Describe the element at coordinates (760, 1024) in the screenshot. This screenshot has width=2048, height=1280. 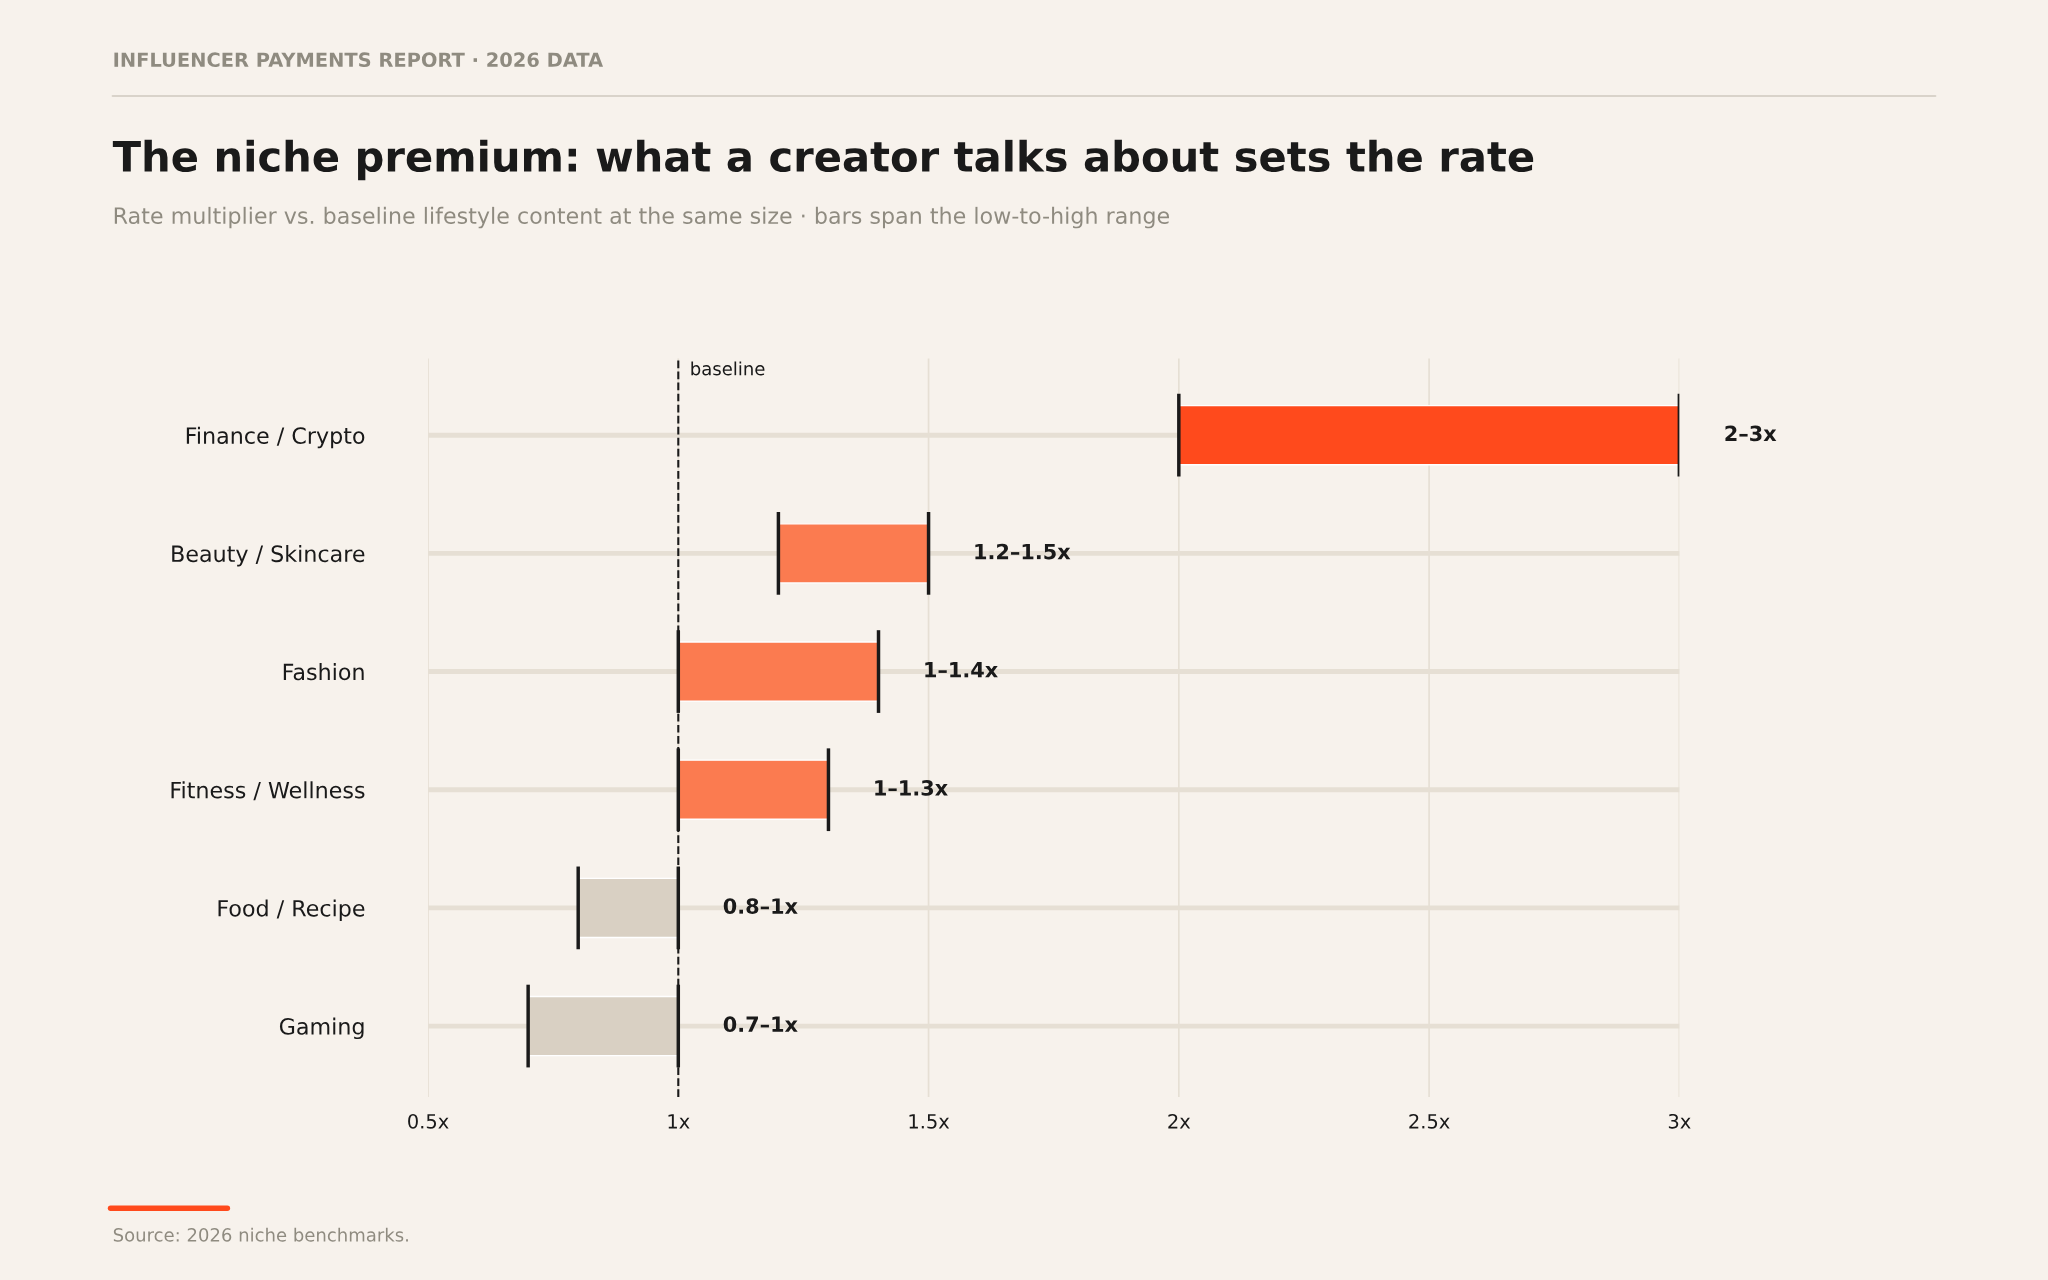
I see `data-label: 0.7–1x` at that location.